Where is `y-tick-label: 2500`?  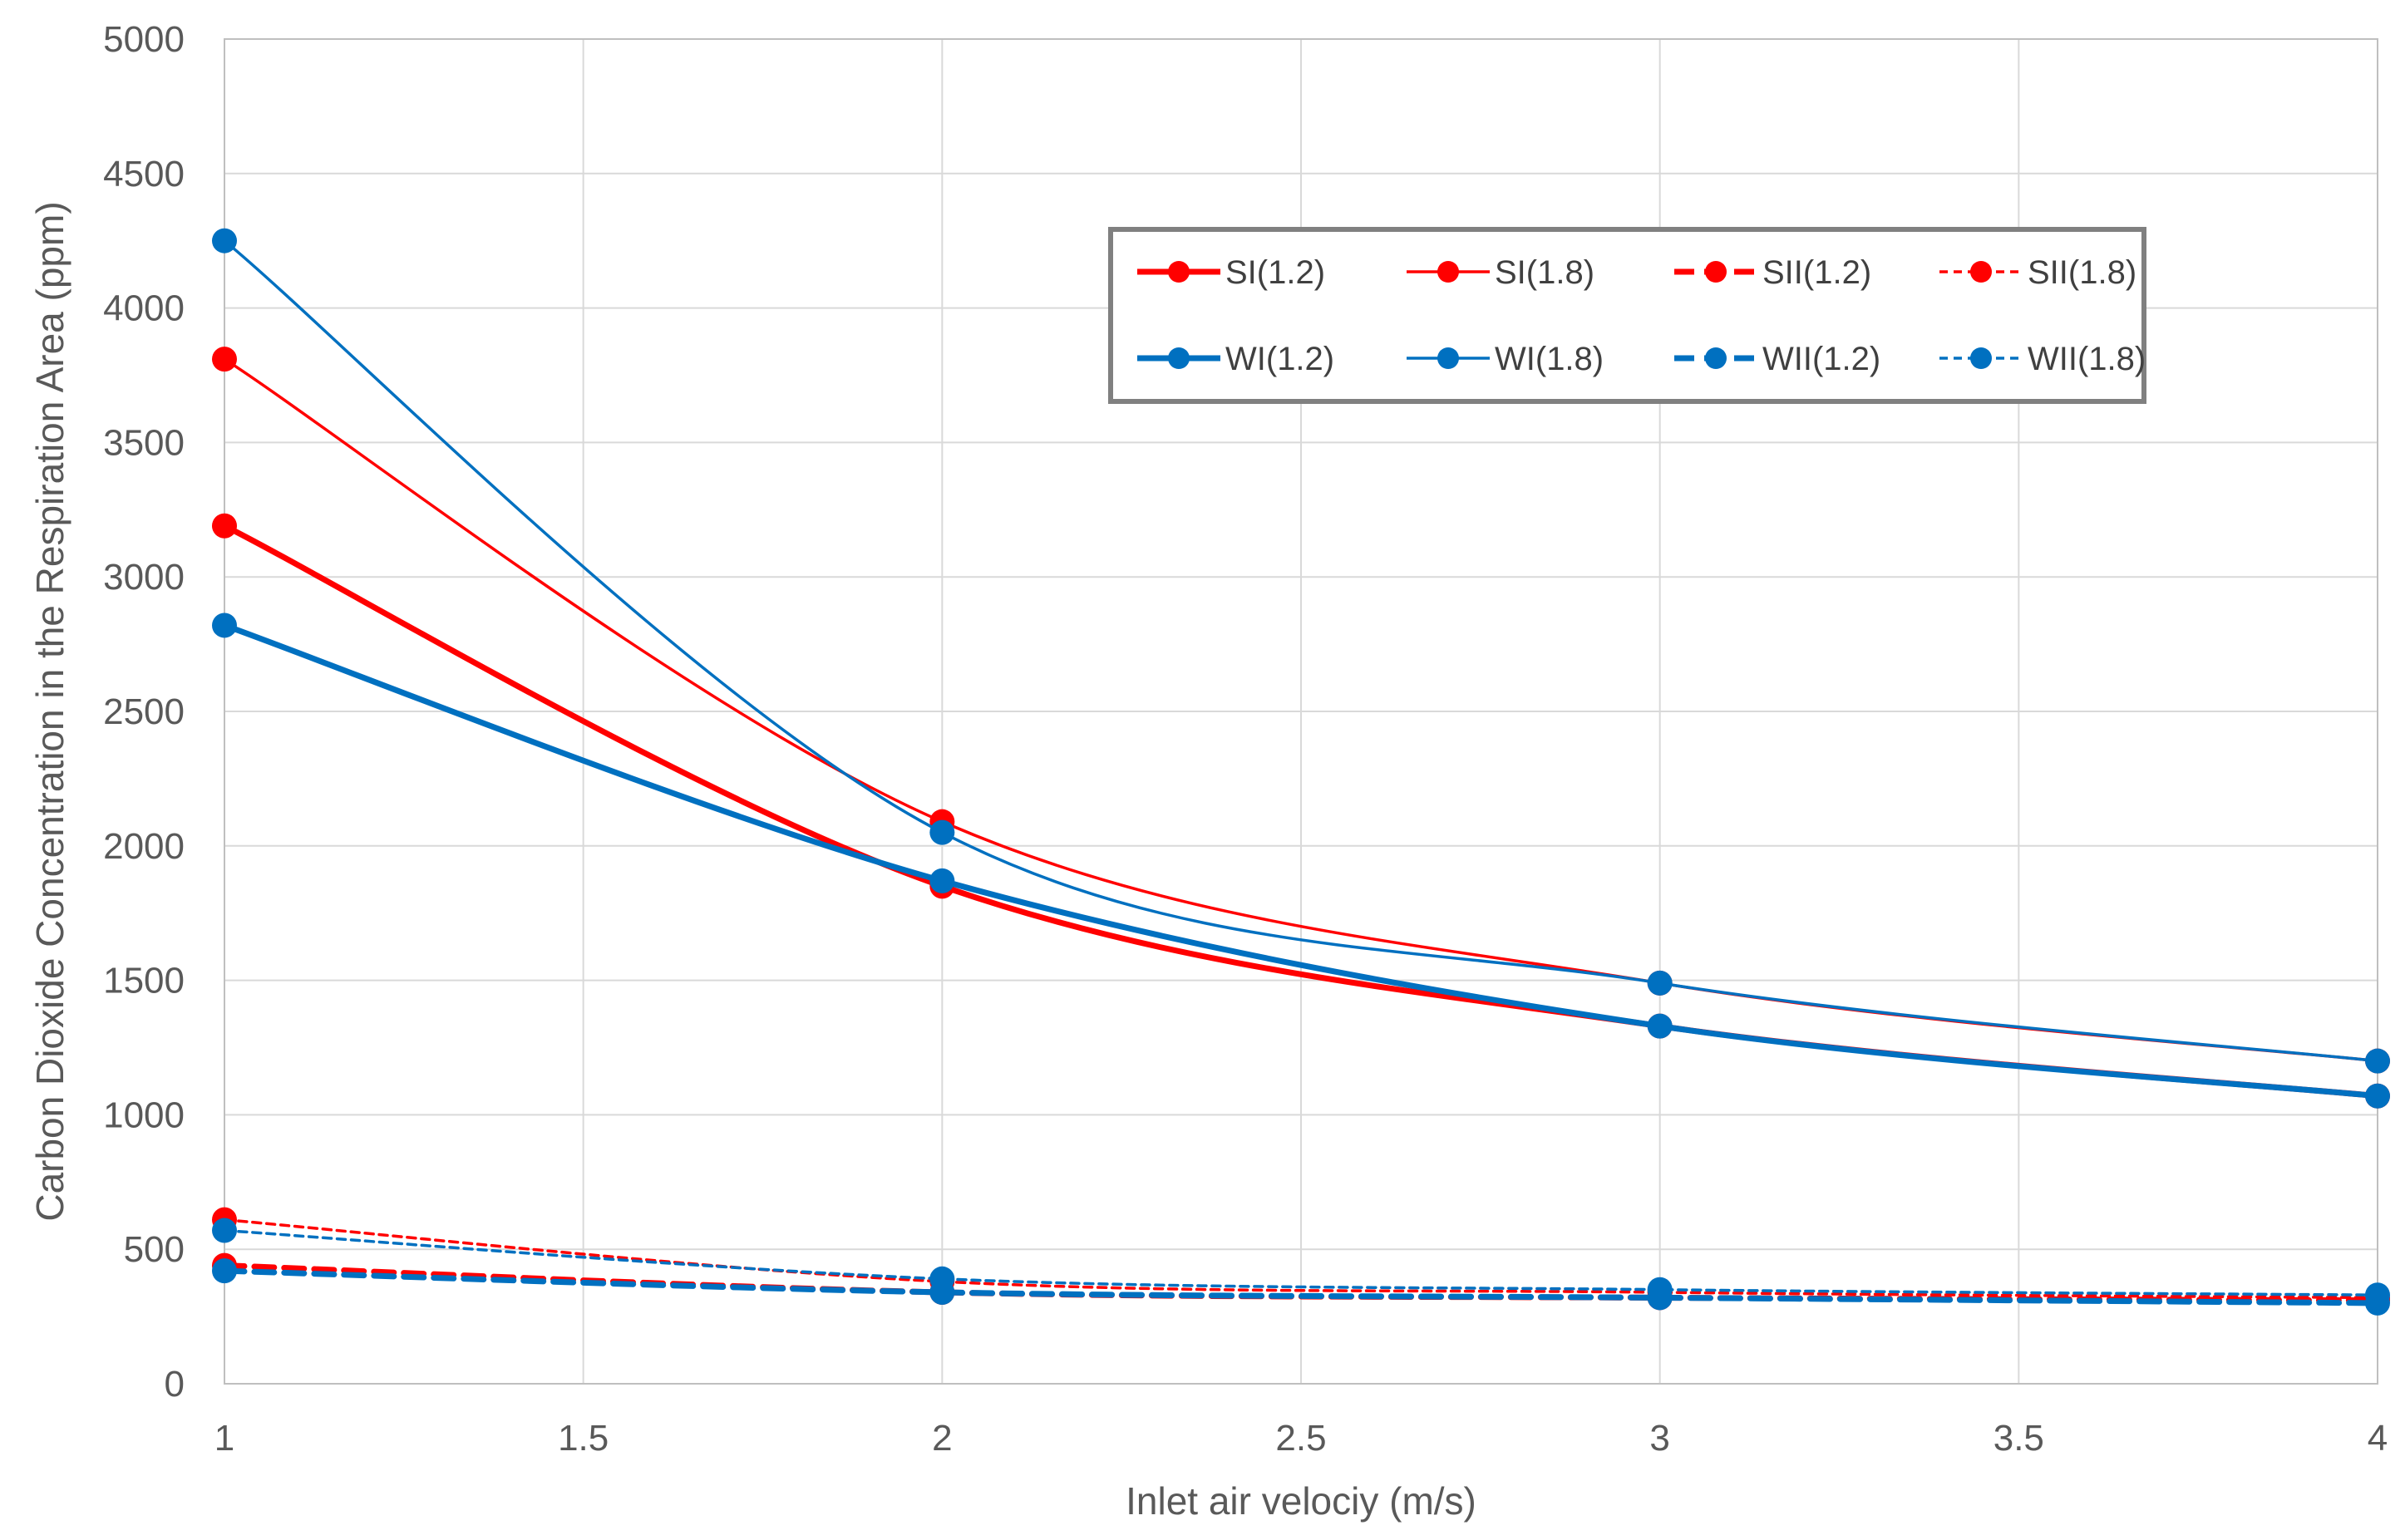 y-tick-label: 2500 is located at coordinates (144, 711).